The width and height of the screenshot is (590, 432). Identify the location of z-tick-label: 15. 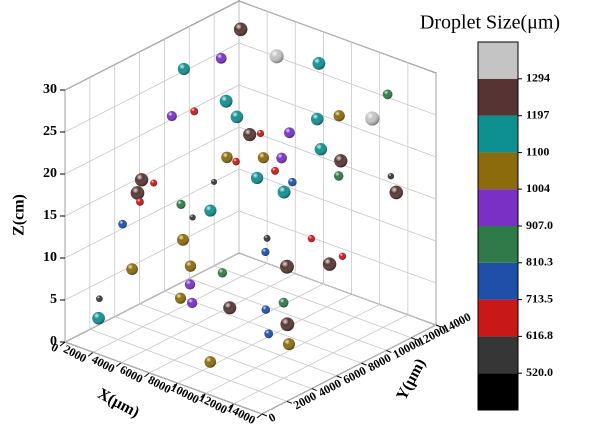
(50, 215).